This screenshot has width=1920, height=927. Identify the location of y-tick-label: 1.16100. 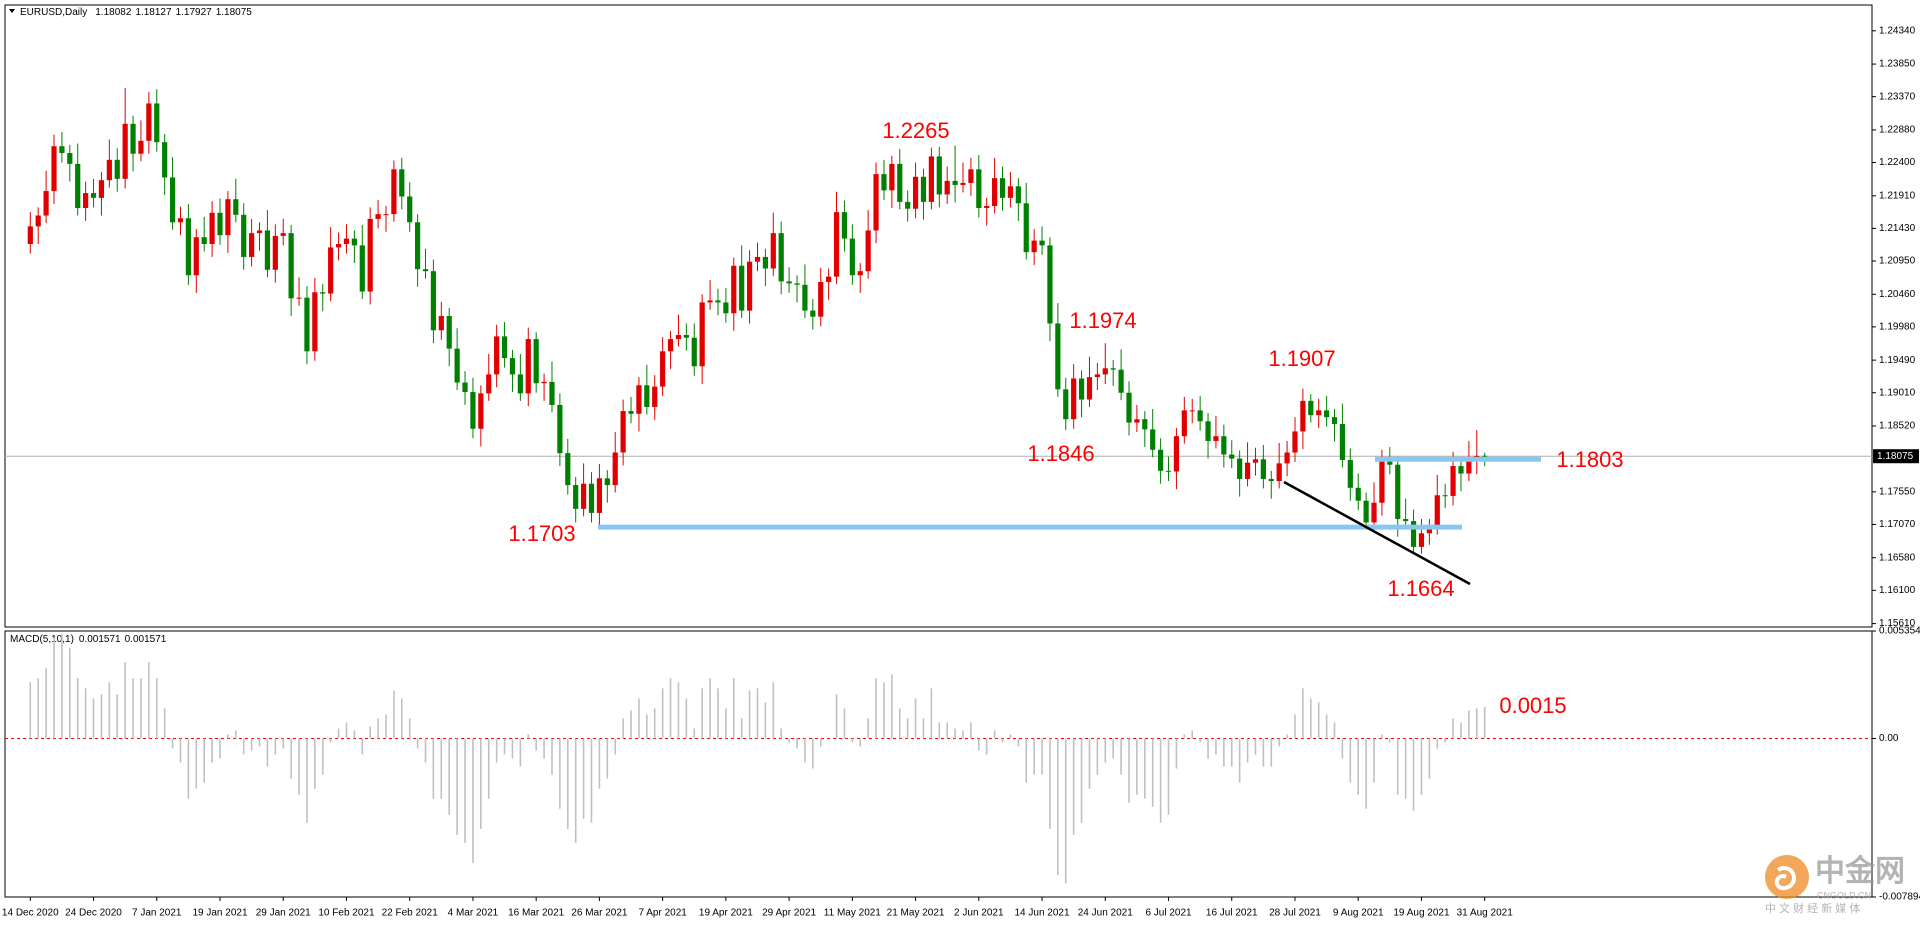
(1897, 590).